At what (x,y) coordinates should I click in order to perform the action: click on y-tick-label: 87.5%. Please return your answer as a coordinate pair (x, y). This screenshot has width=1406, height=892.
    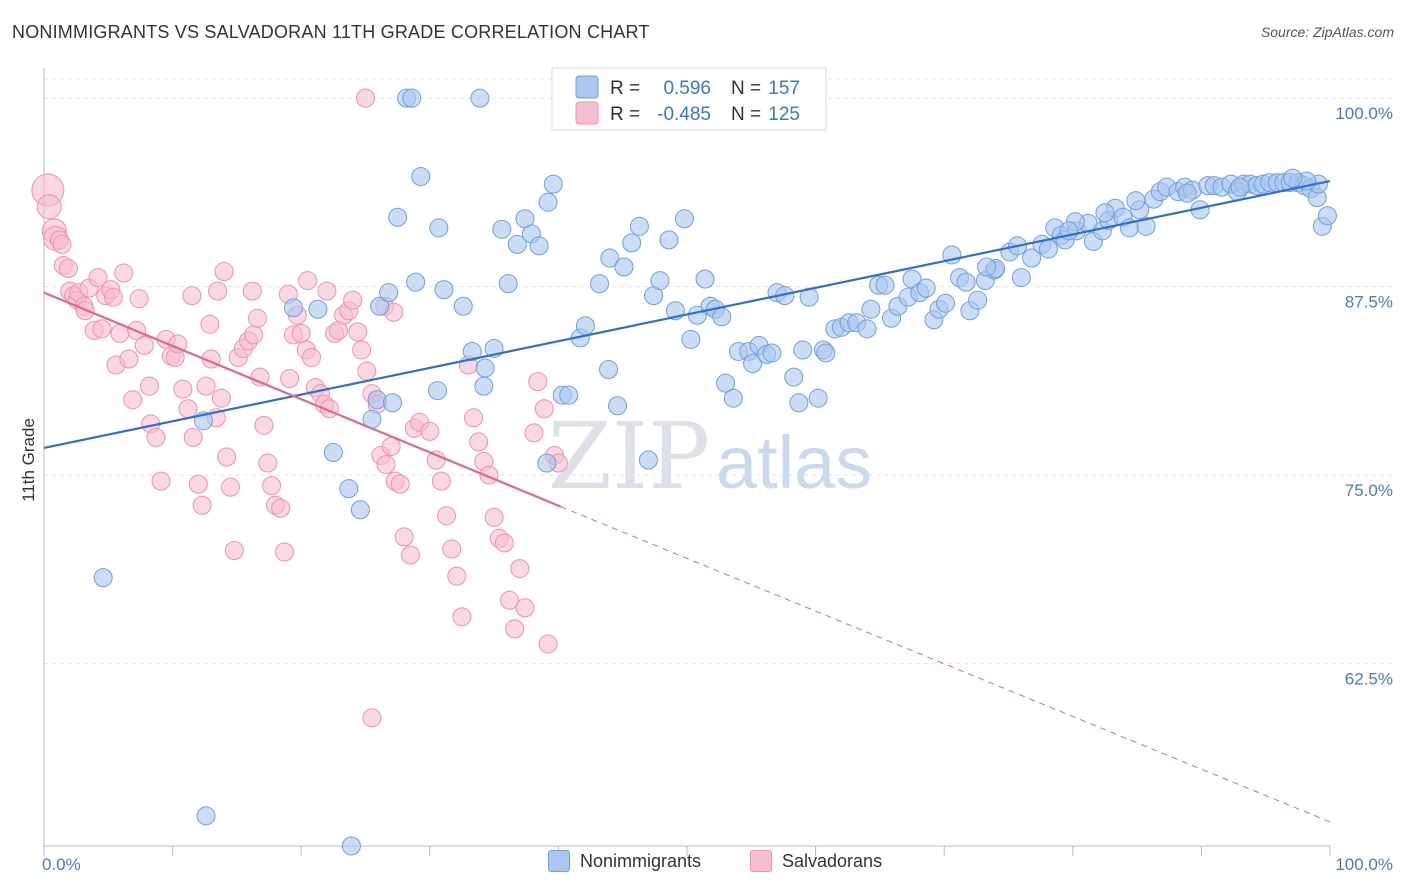
    Looking at the image, I should click on (1369, 302).